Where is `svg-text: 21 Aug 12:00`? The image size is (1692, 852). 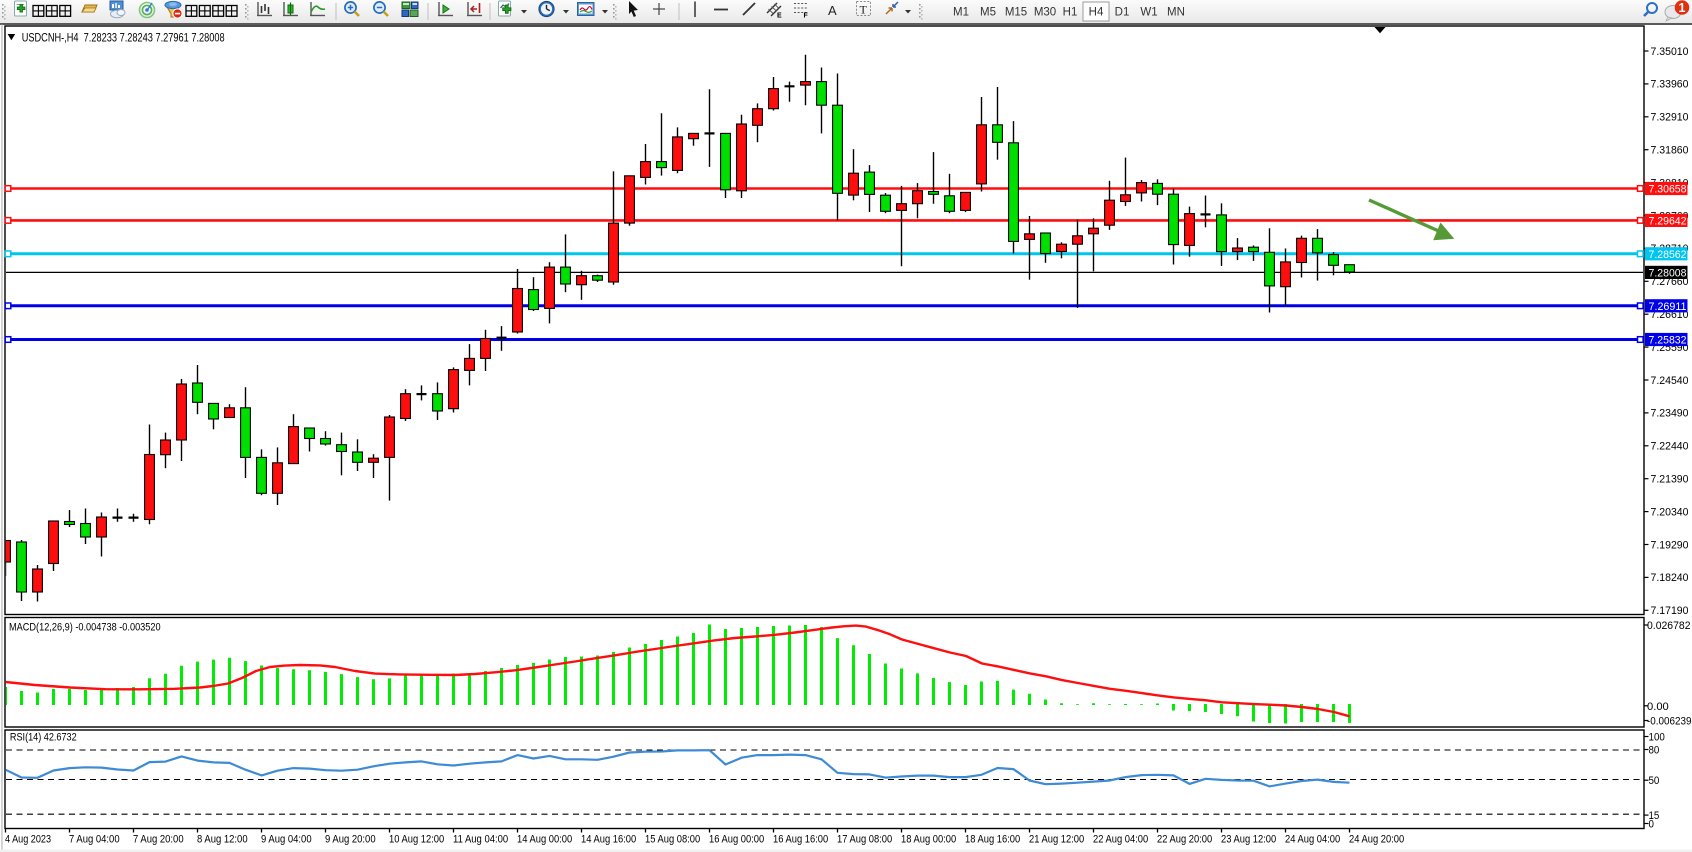
svg-text: 21 Aug 12:00 is located at coordinates (1056, 839).